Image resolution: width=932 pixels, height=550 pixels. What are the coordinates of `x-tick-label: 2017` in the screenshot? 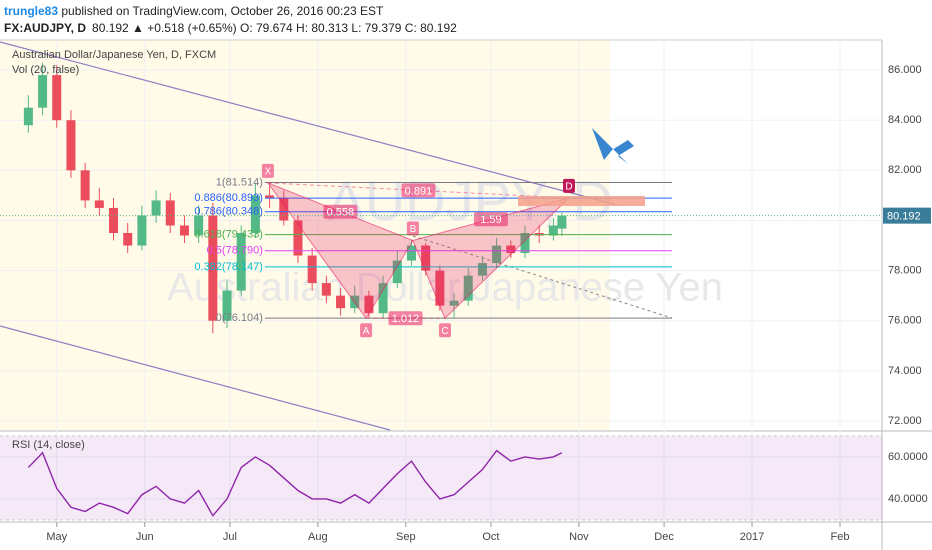 It's located at (752, 537).